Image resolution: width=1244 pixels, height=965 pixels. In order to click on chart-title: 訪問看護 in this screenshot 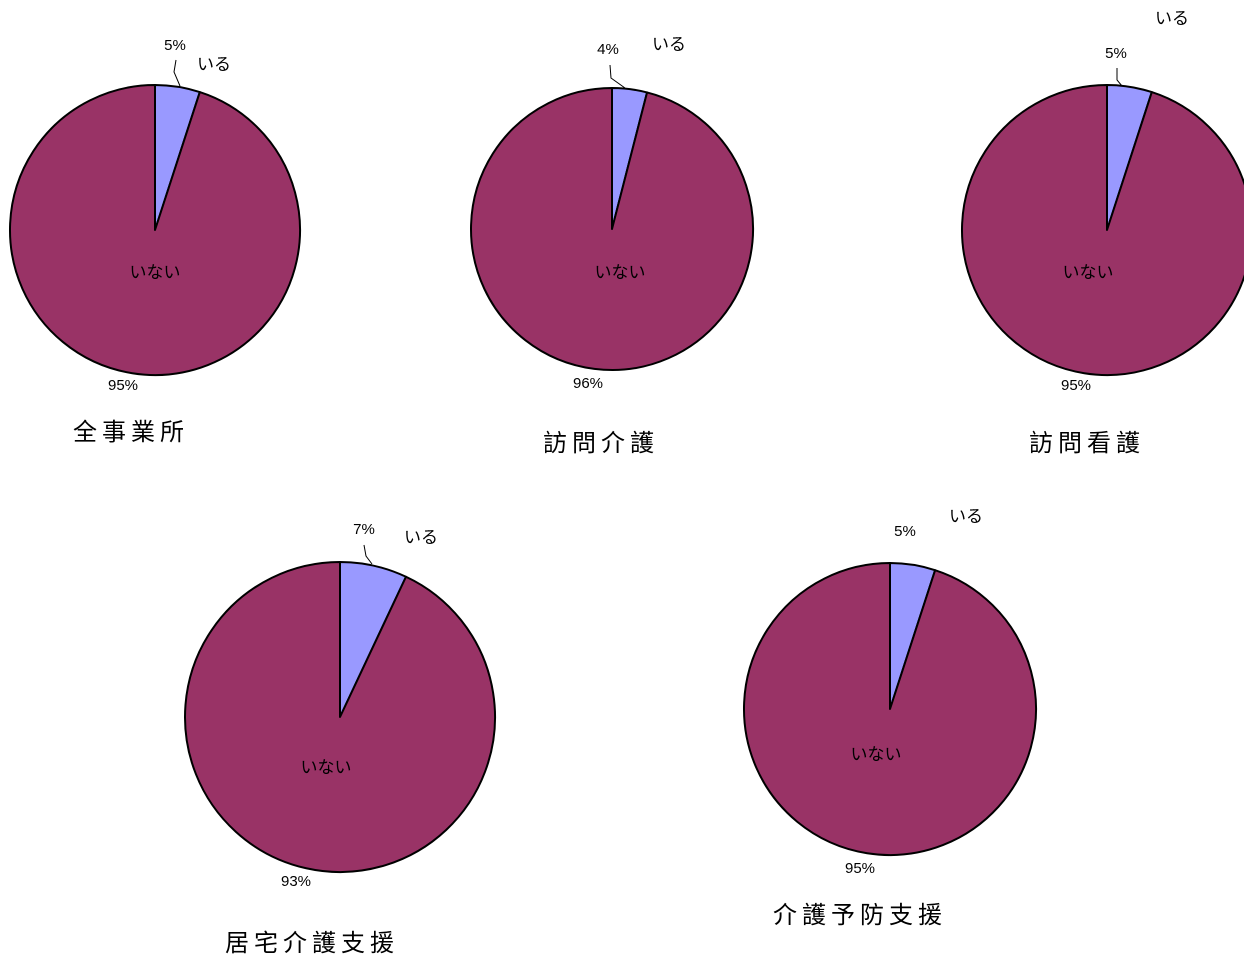, I will do `click(1087, 443)`.